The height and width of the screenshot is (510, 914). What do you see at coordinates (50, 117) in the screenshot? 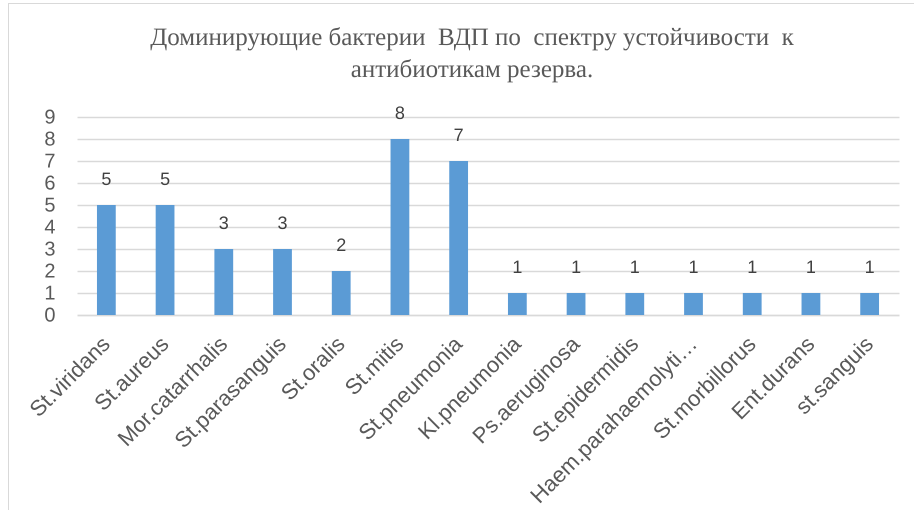
I see `y-tick-label: 9` at bounding box center [50, 117].